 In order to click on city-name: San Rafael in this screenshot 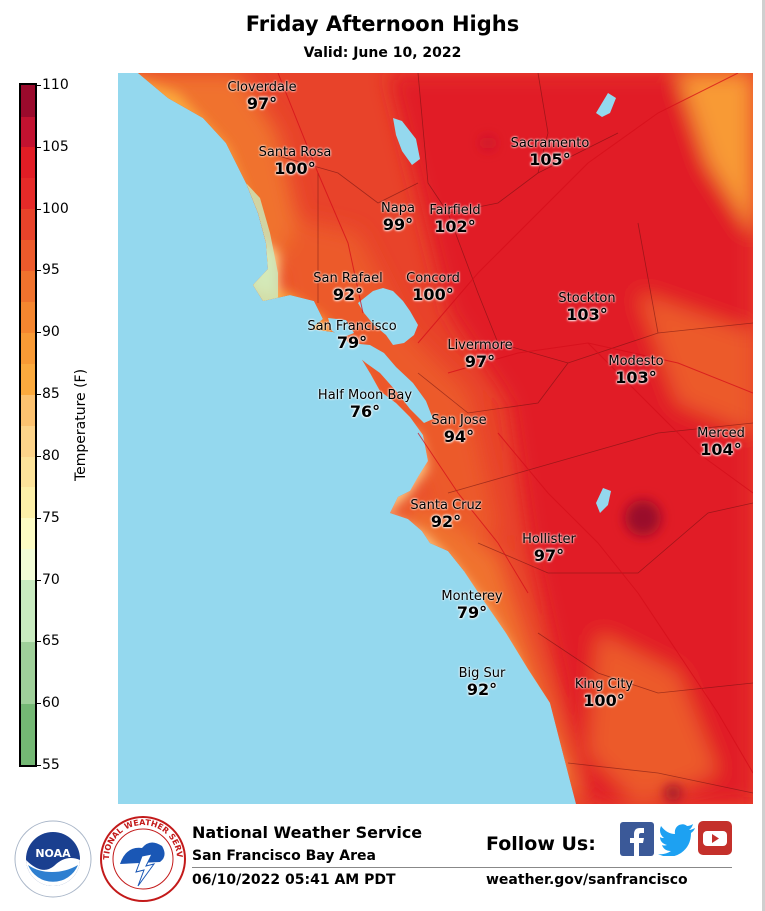, I will do `click(348, 278)`.